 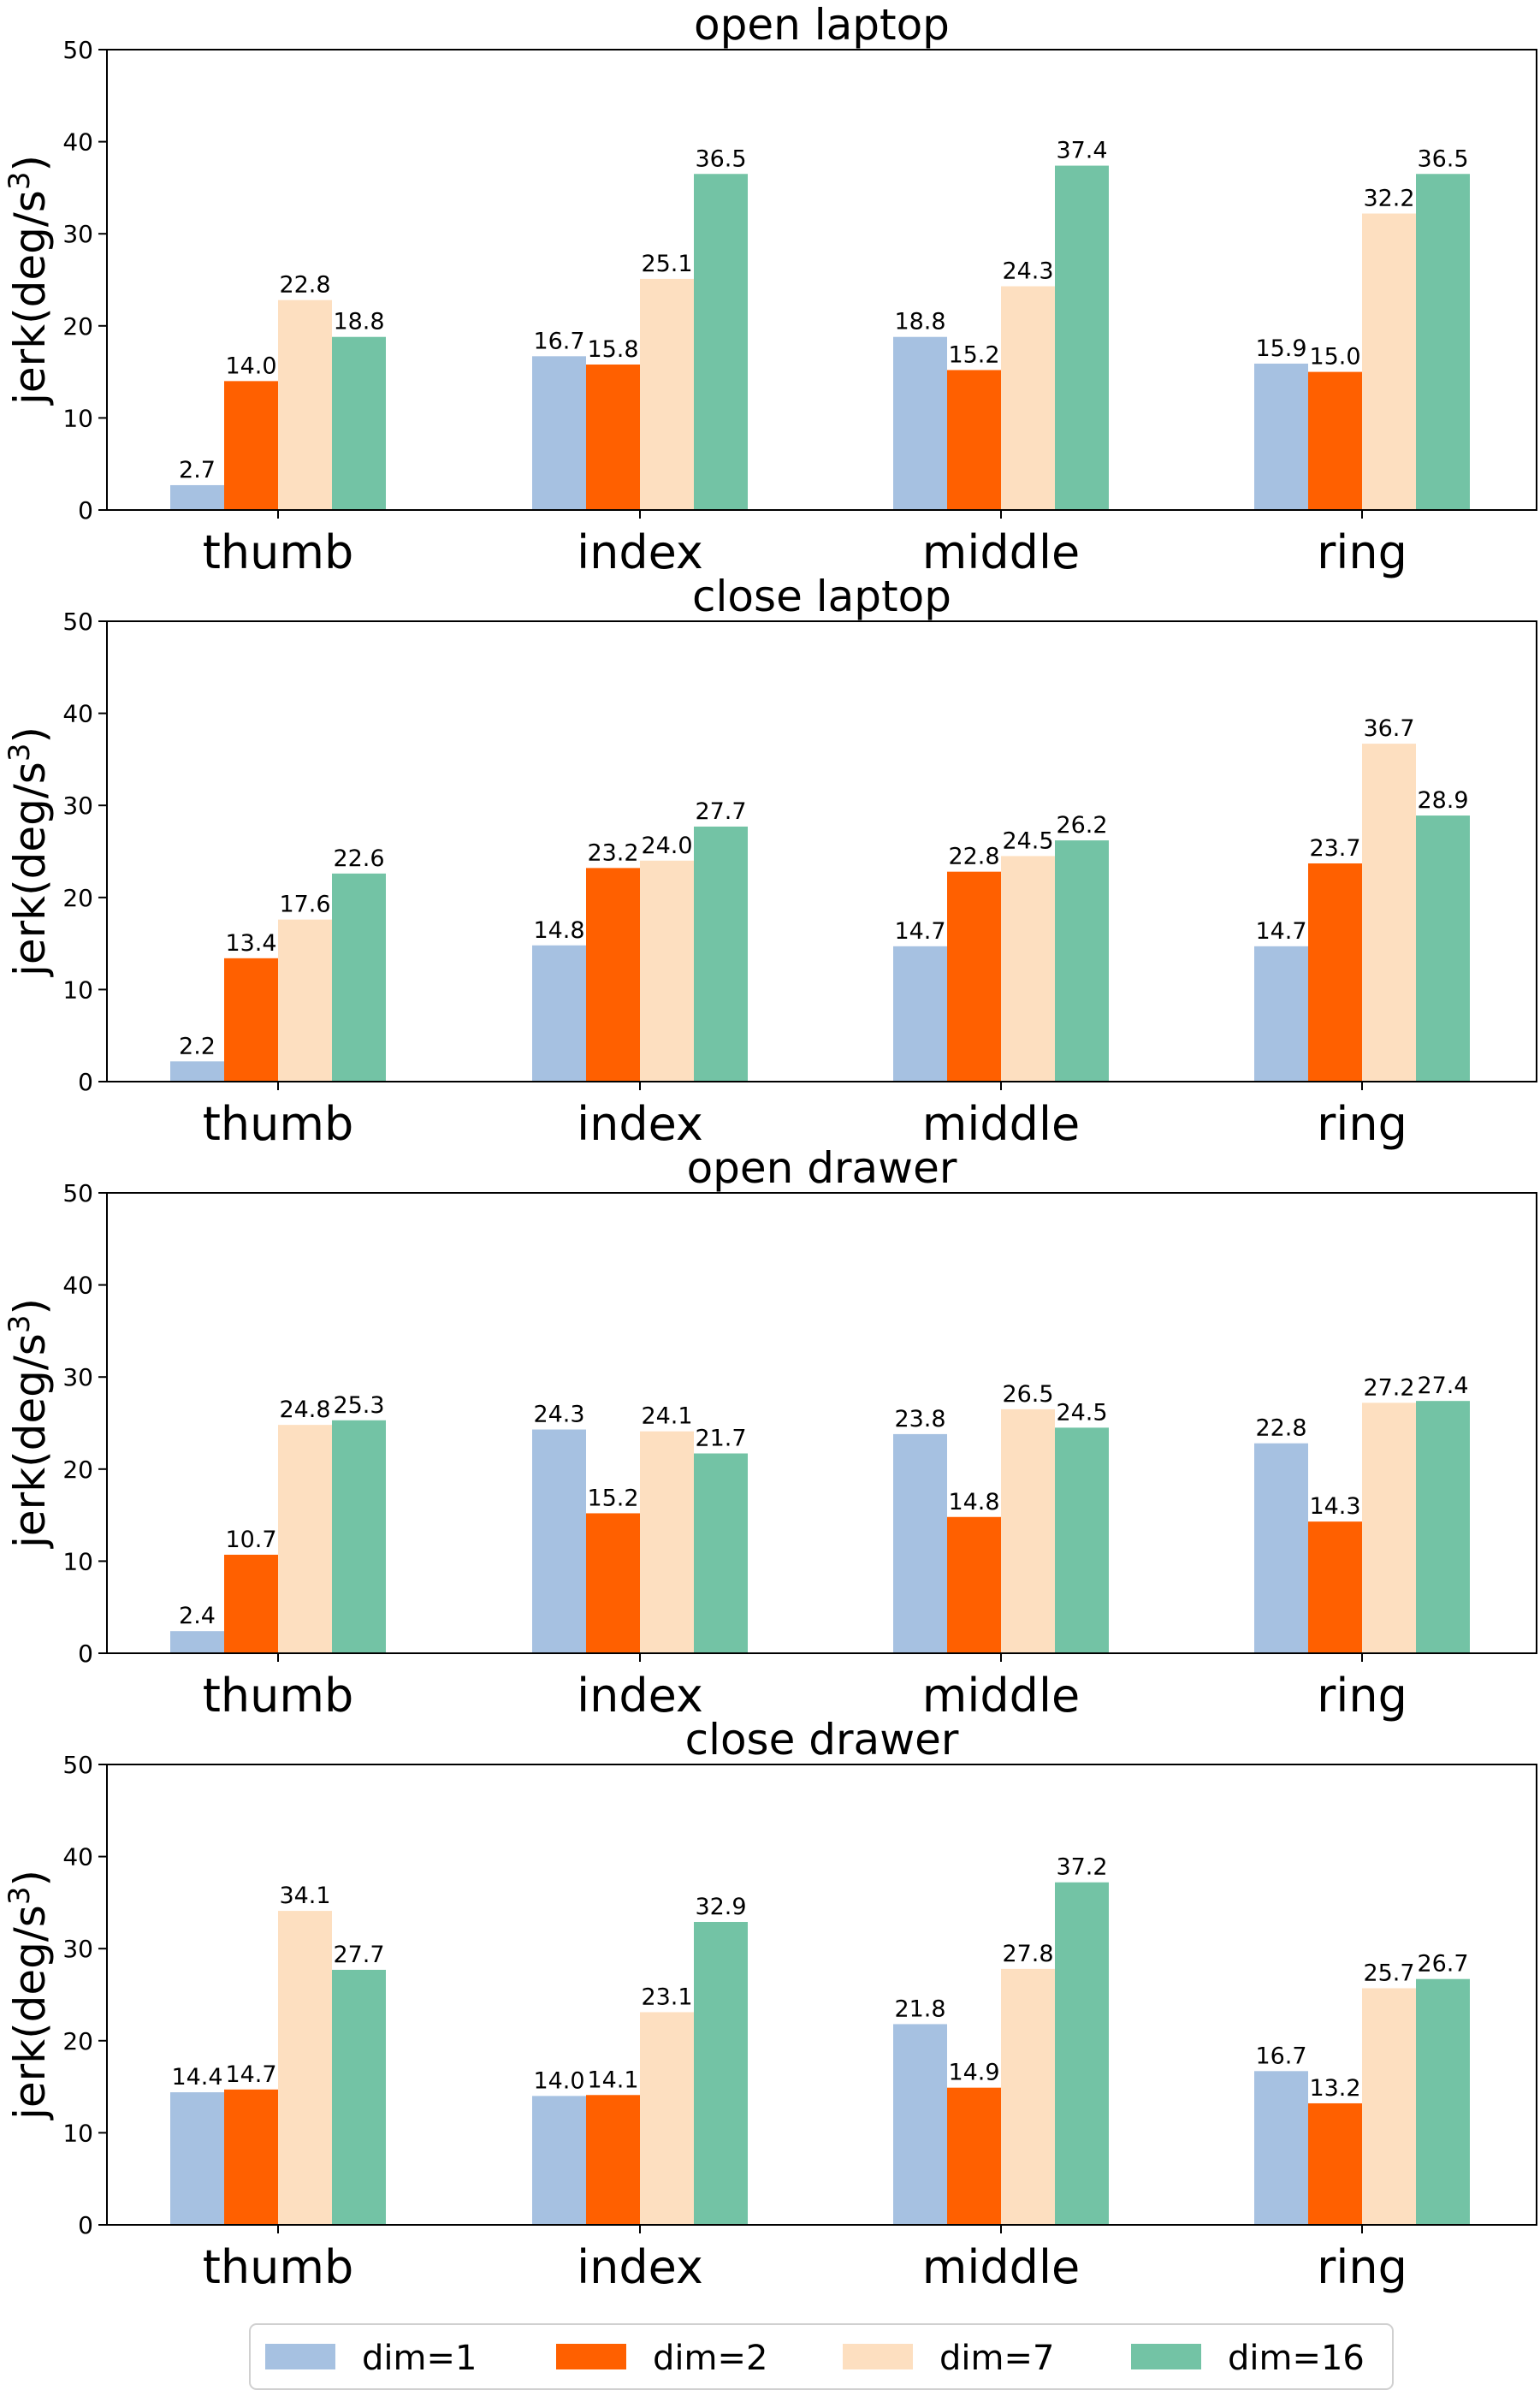 I want to click on data-label-middle-dim-2: 15.2, so click(x=973, y=354).